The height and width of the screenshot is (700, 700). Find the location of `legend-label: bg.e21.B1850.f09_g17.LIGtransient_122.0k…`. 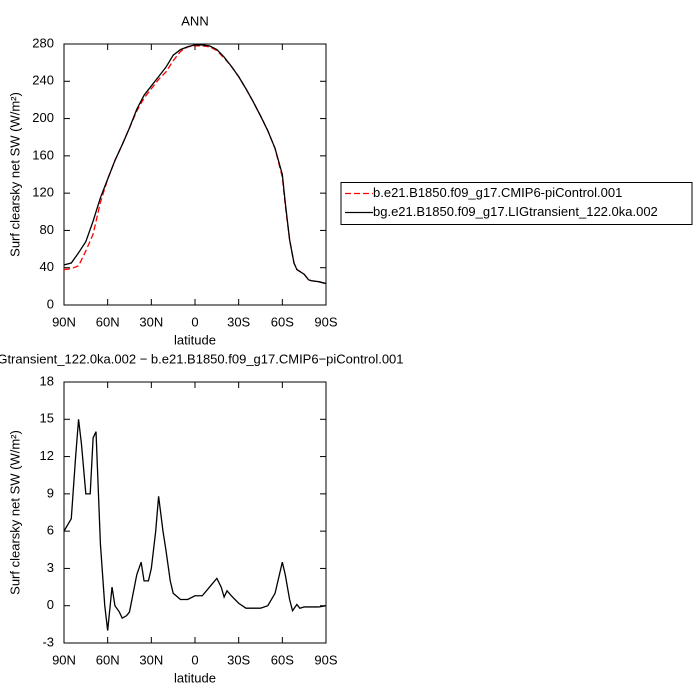

legend-label: bg.e21.B1850.f09_g17.LIGtransient_122.0k… is located at coordinates (515, 211).